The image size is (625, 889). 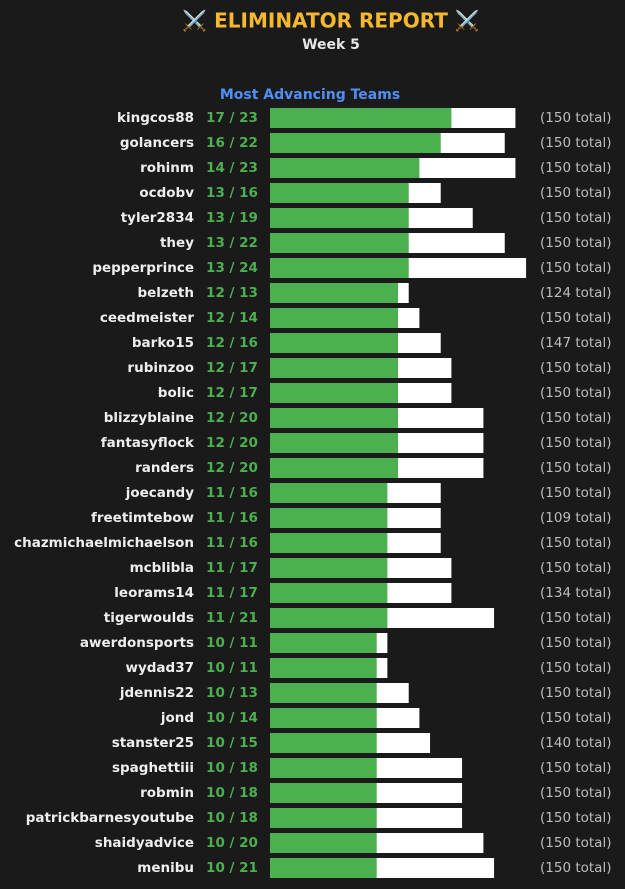 I want to click on team-name: kingcos88, so click(x=155, y=118).